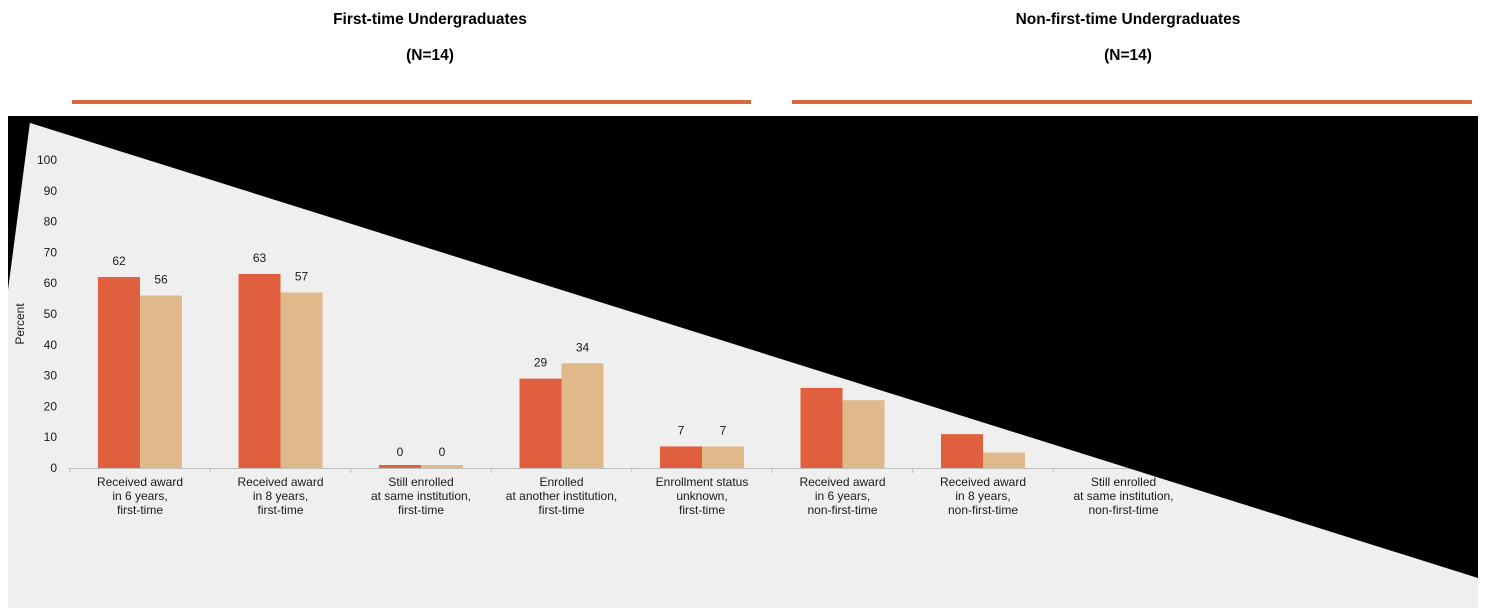 The height and width of the screenshot is (615, 1494). What do you see at coordinates (411, 102) in the screenshot?
I see `group-rule-first-time` at bounding box center [411, 102].